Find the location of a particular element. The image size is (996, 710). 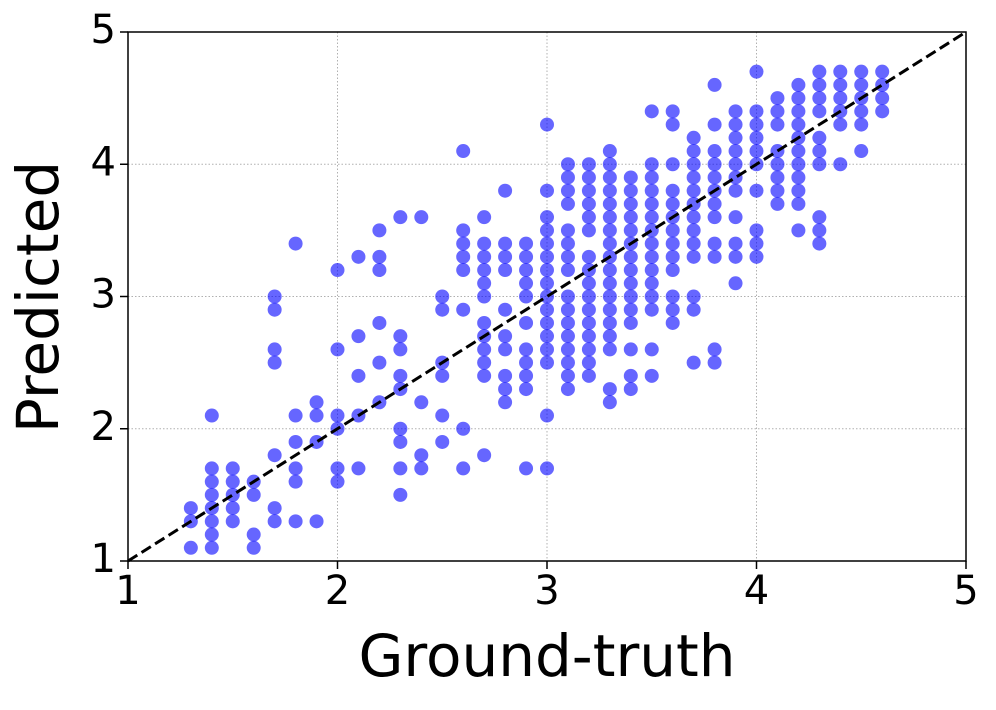

x-tick-label: 2 is located at coordinates (337, 591).